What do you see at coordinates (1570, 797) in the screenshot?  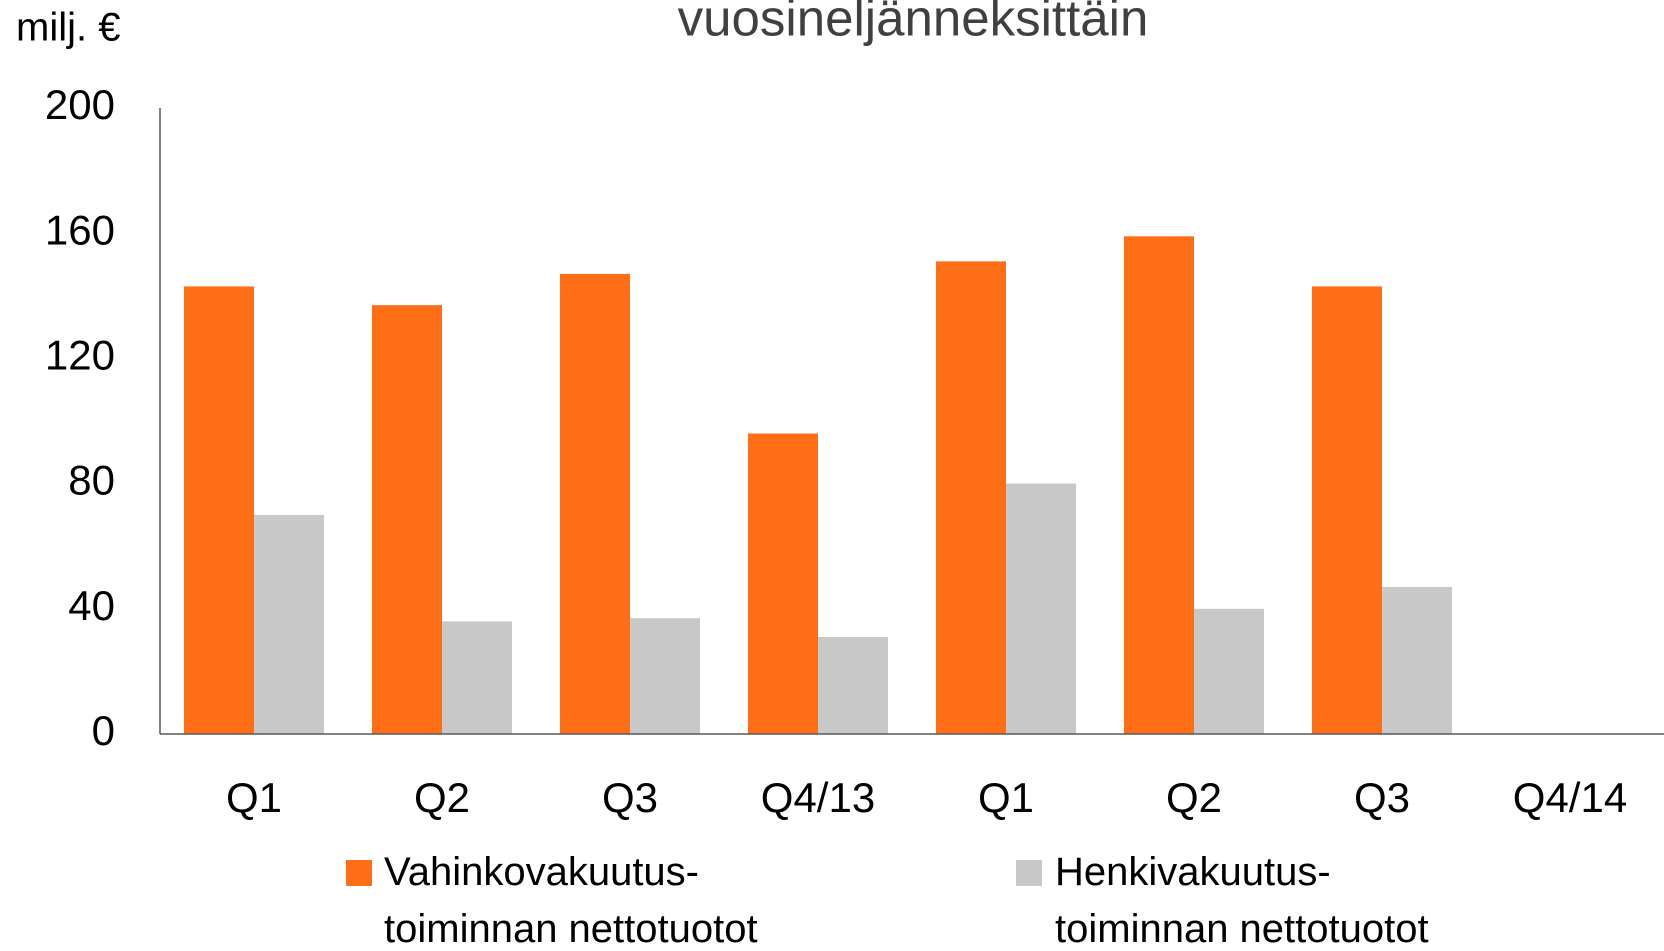 I see `x-tick-label: Q4/14` at bounding box center [1570, 797].